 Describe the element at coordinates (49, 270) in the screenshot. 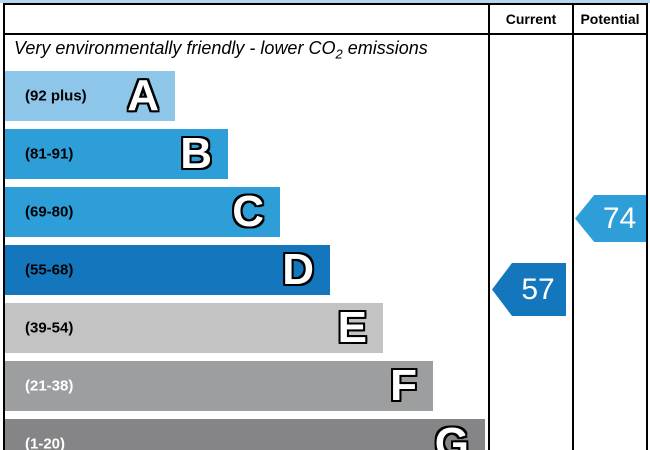

I see `band-range-d: (55-68)` at that location.